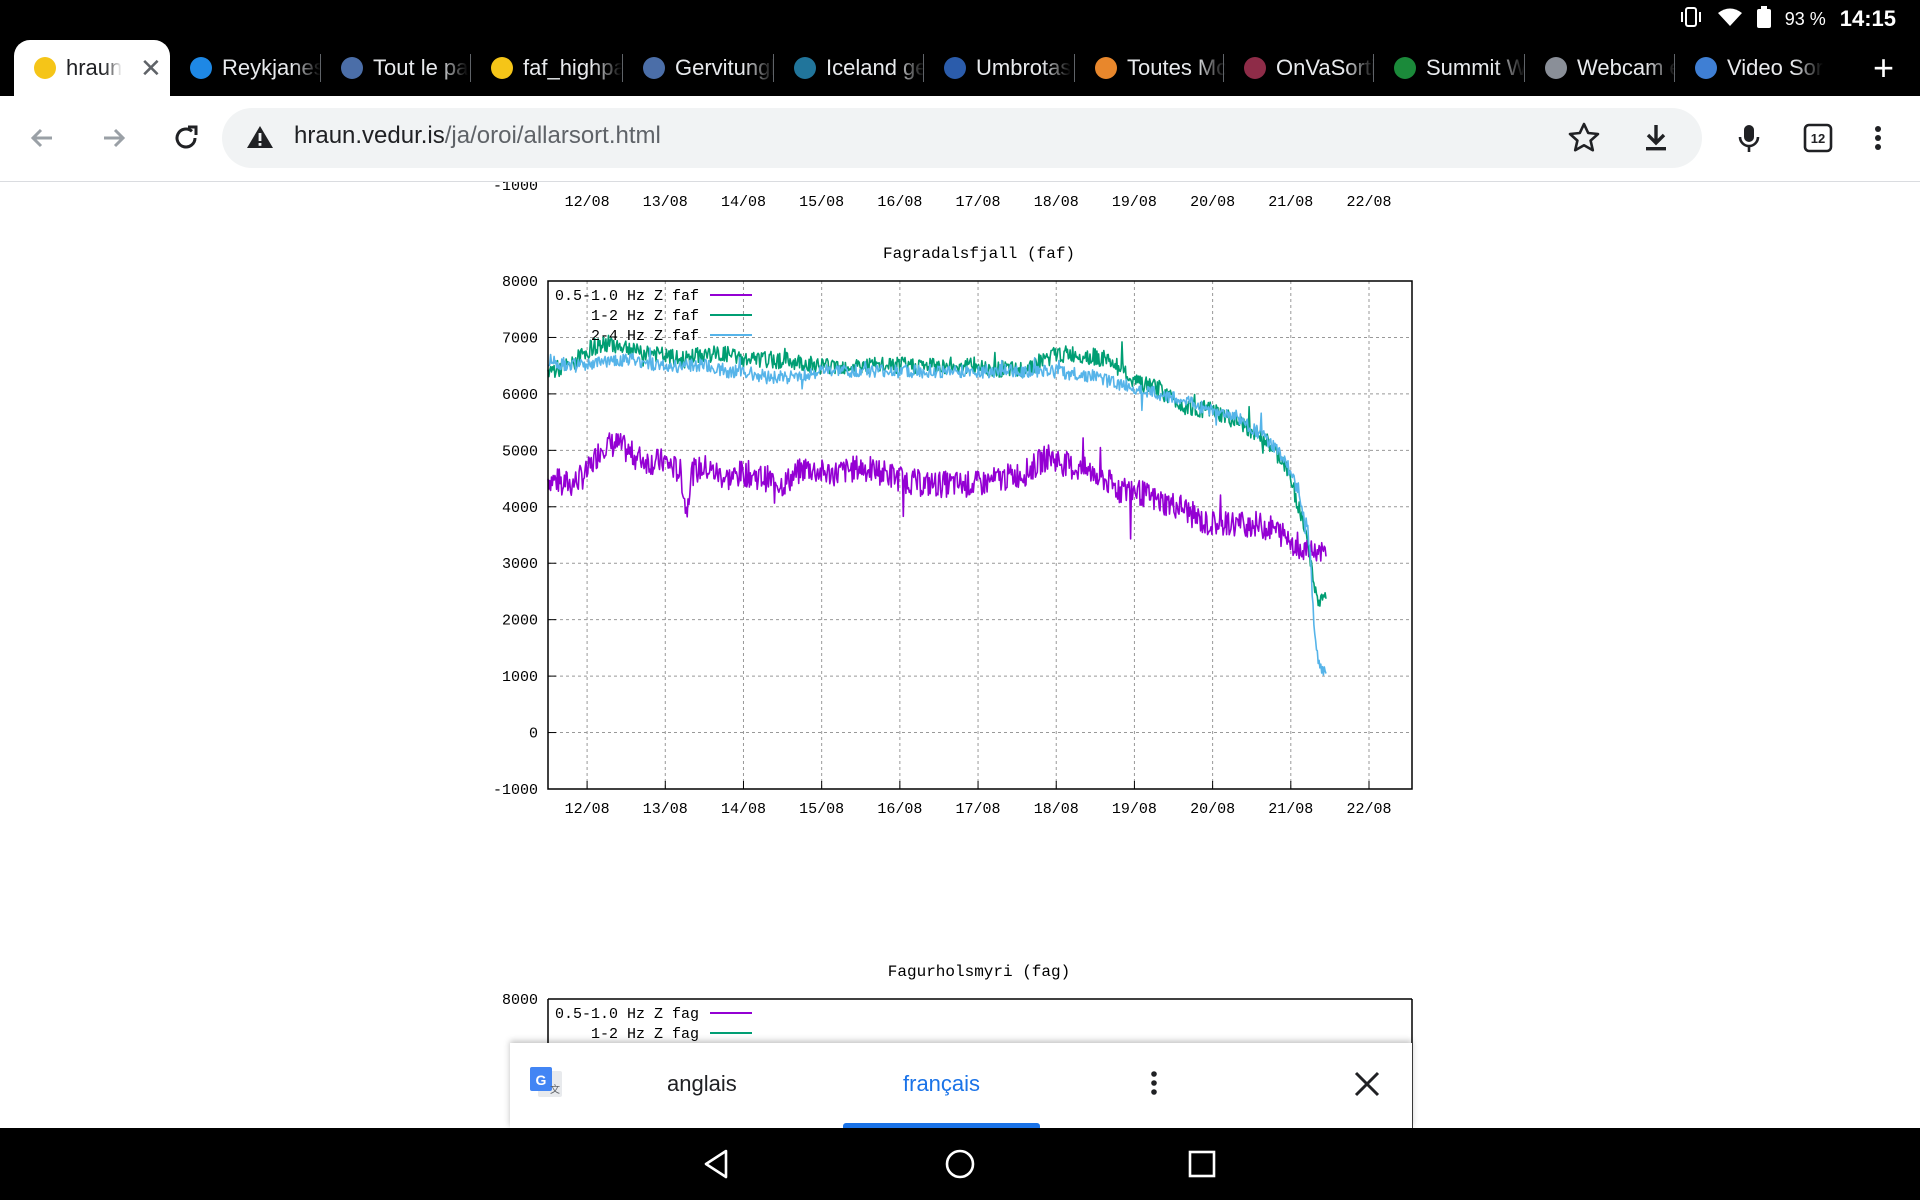 This screenshot has height=1200, width=1920. Describe the element at coordinates (271, 67) in the screenshot. I see `tab-title: Reykjanes` at that location.